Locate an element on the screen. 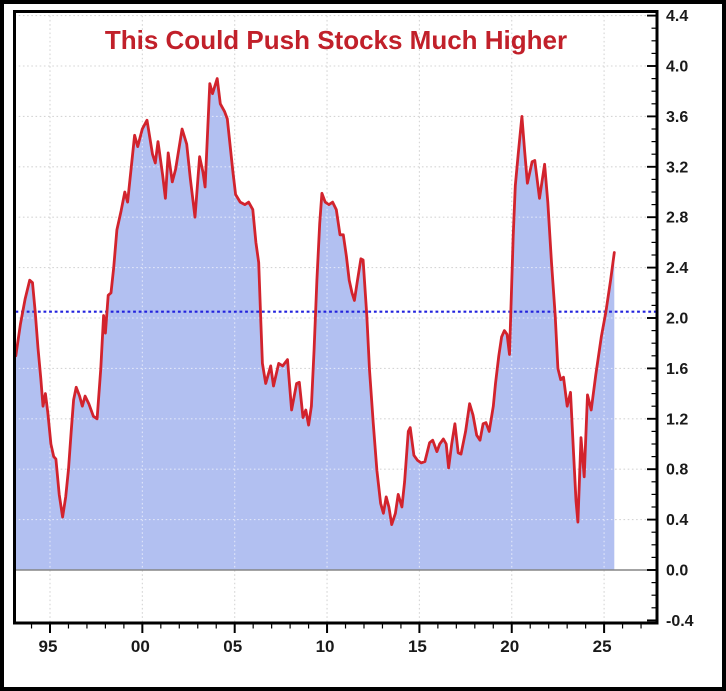 The height and width of the screenshot is (691, 726). y-tick-label: -0.4 is located at coordinates (680, 621).